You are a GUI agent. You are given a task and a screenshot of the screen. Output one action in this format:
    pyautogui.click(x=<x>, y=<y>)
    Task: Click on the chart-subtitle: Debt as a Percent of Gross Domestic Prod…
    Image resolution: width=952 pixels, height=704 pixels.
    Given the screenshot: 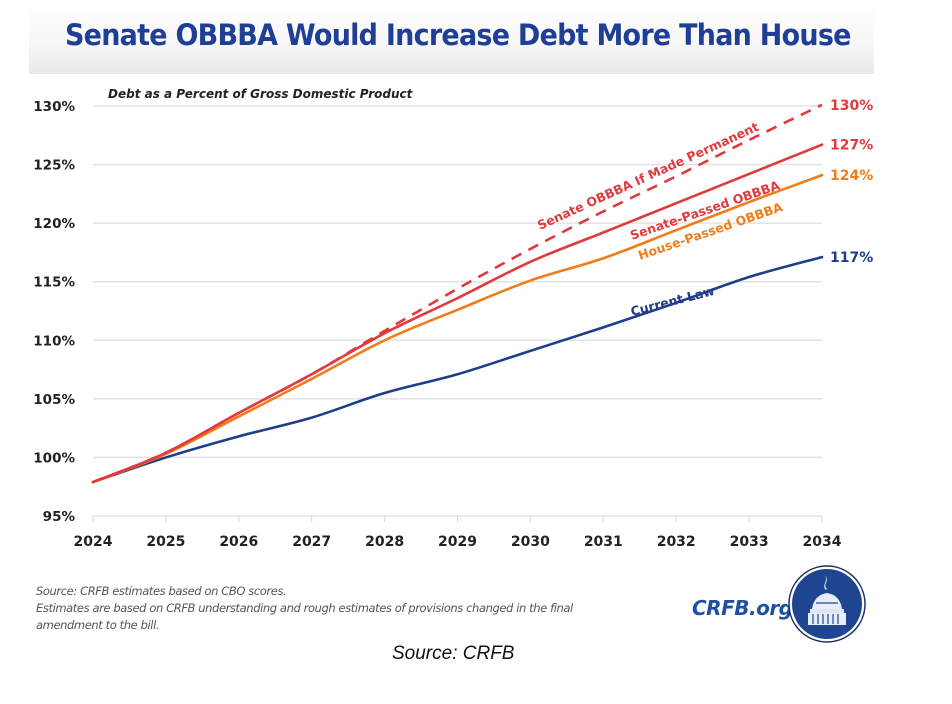 What is the action you would take?
    pyautogui.click(x=261, y=94)
    